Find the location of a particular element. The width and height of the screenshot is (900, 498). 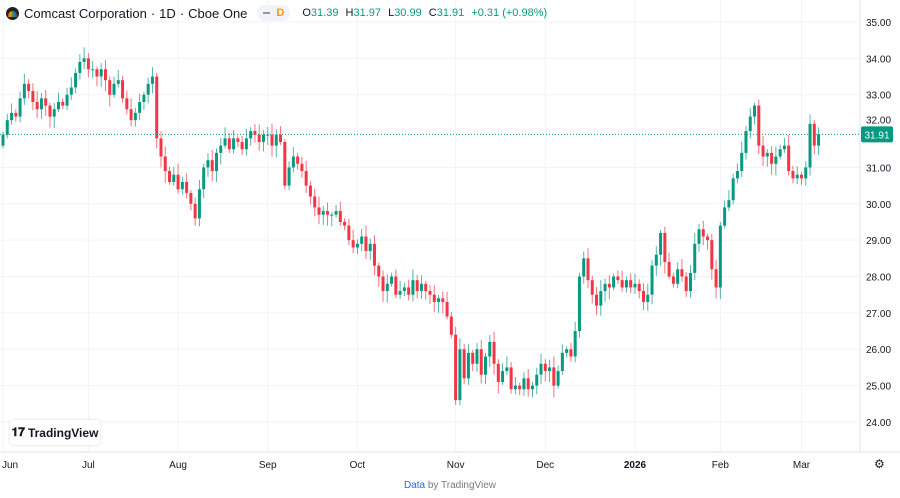

last-price-label-bg is located at coordinates (877, 134).